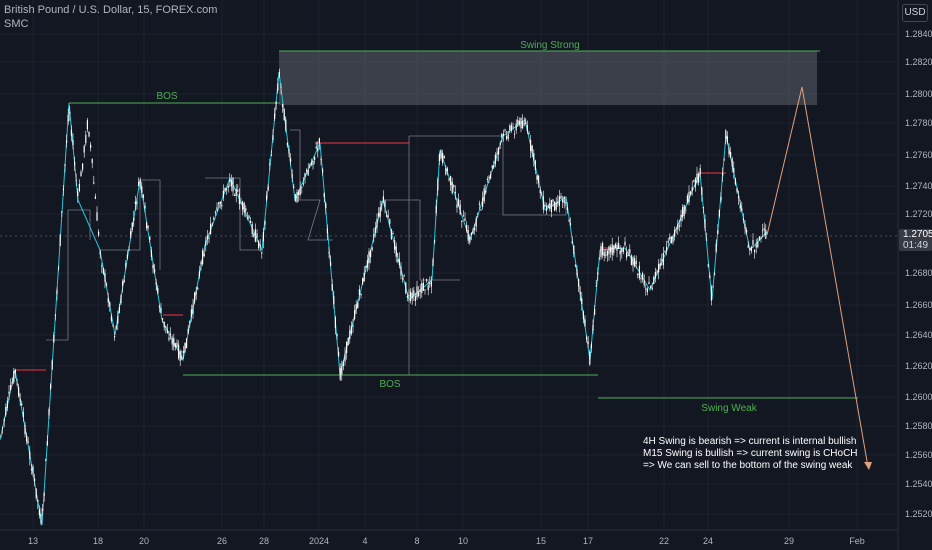  I want to click on price-tick-label: 1.28400, so click(918, 34).